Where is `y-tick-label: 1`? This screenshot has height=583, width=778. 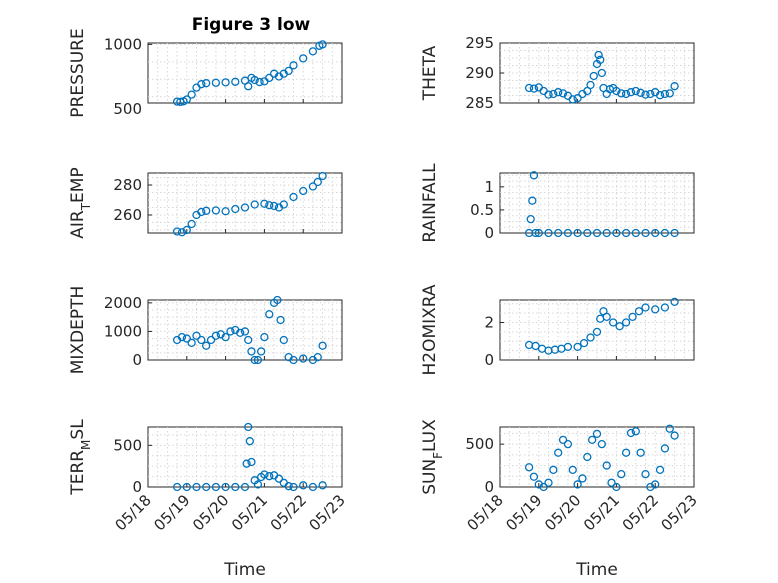
y-tick-label: 1 is located at coordinates (489, 187).